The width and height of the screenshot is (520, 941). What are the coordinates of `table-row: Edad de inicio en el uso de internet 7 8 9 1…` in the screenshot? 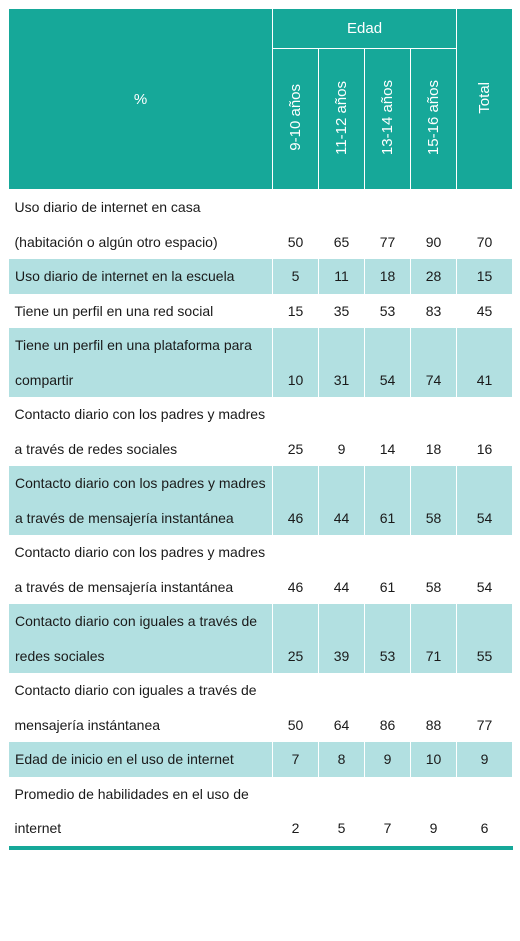 It's located at (261, 759).